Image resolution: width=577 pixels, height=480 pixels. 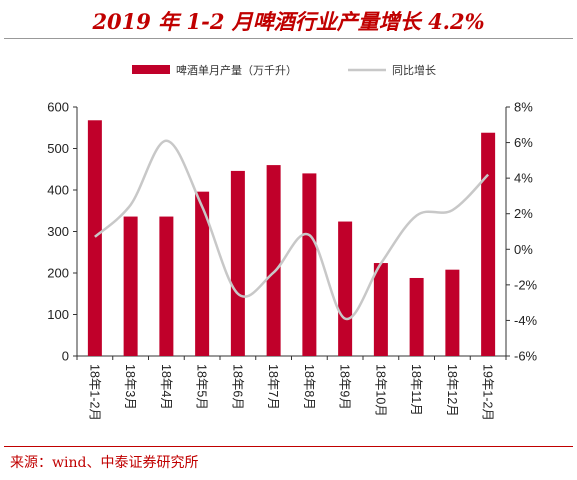 What do you see at coordinates (526, 356) in the screenshot?
I see `right-axis-tick-label: -6%` at bounding box center [526, 356].